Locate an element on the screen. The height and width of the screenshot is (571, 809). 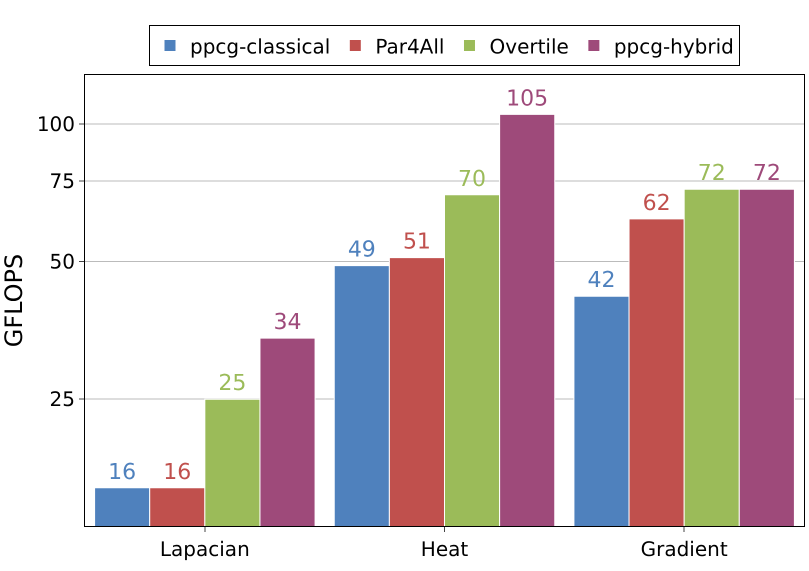
x-tick-label: Lapacian is located at coordinates (205, 549).